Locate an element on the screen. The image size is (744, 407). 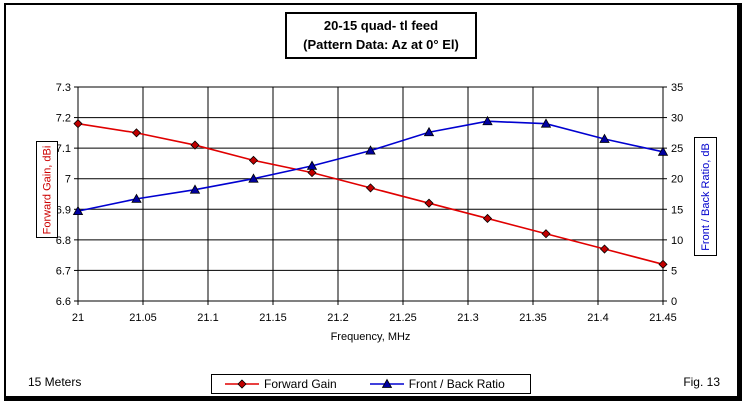
x-axis-title: Frequency, MHz is located at coordinates (370, 337).